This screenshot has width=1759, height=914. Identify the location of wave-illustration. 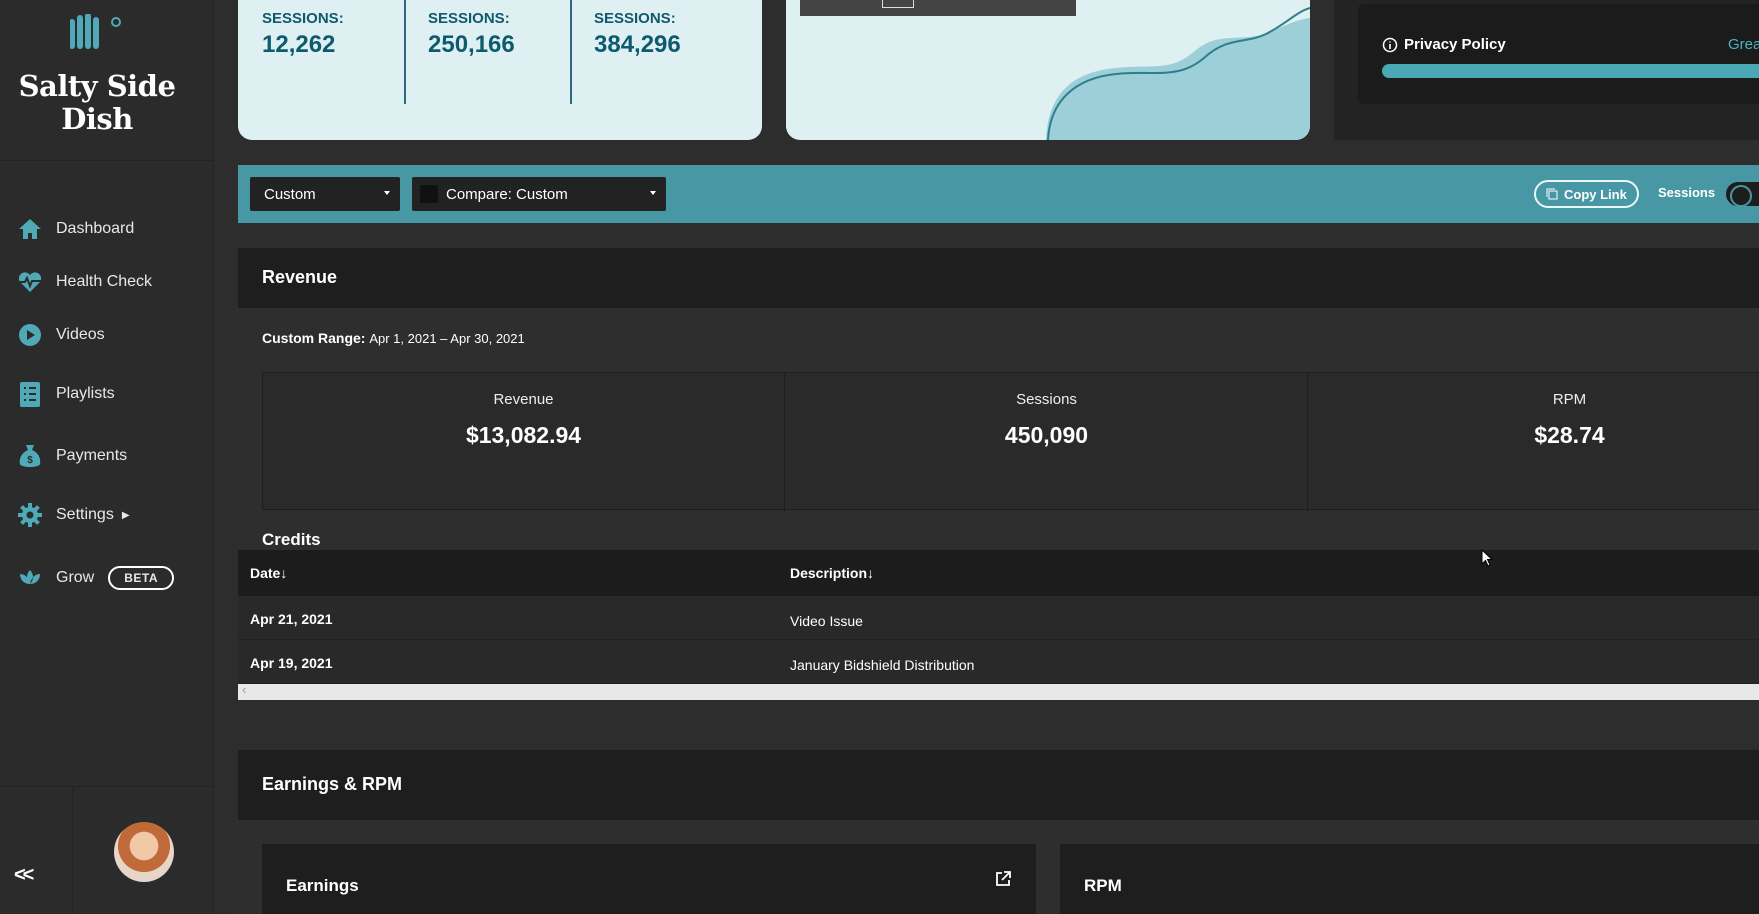
(1178, 73).